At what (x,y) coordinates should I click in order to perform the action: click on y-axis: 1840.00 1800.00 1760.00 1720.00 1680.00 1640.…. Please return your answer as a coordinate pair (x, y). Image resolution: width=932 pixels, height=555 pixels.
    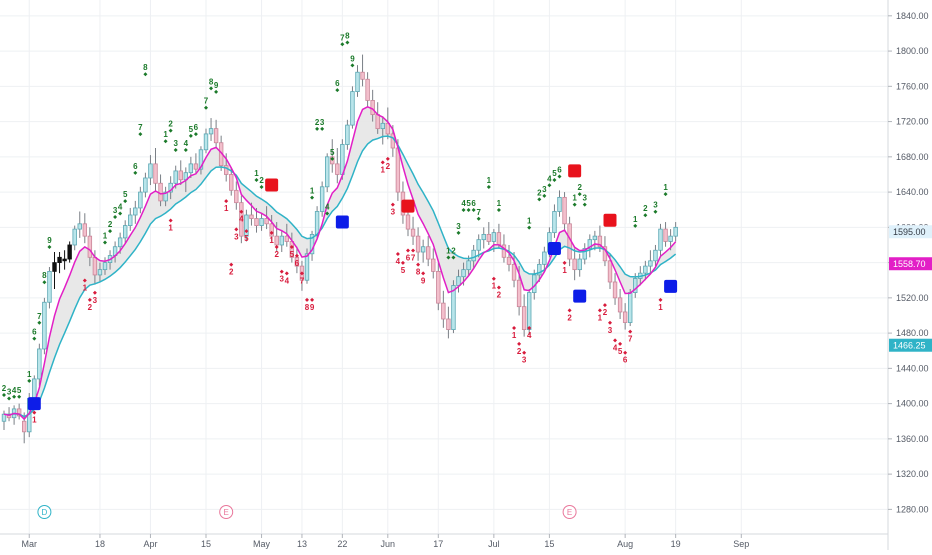
    Looking at the image, I should click on (909, 275).